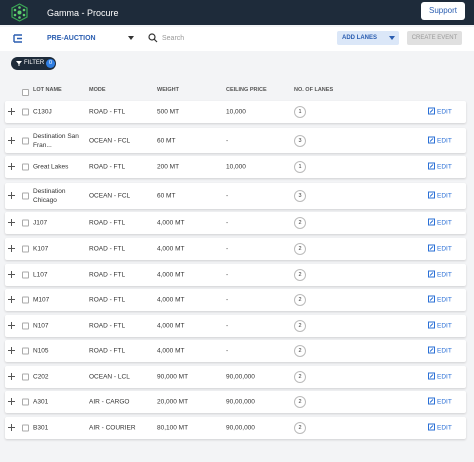 This screenshot has height=462, width=474. Describe the element at coordinates (18, 38) in the screenshot. I see `menu-icon` at that location.